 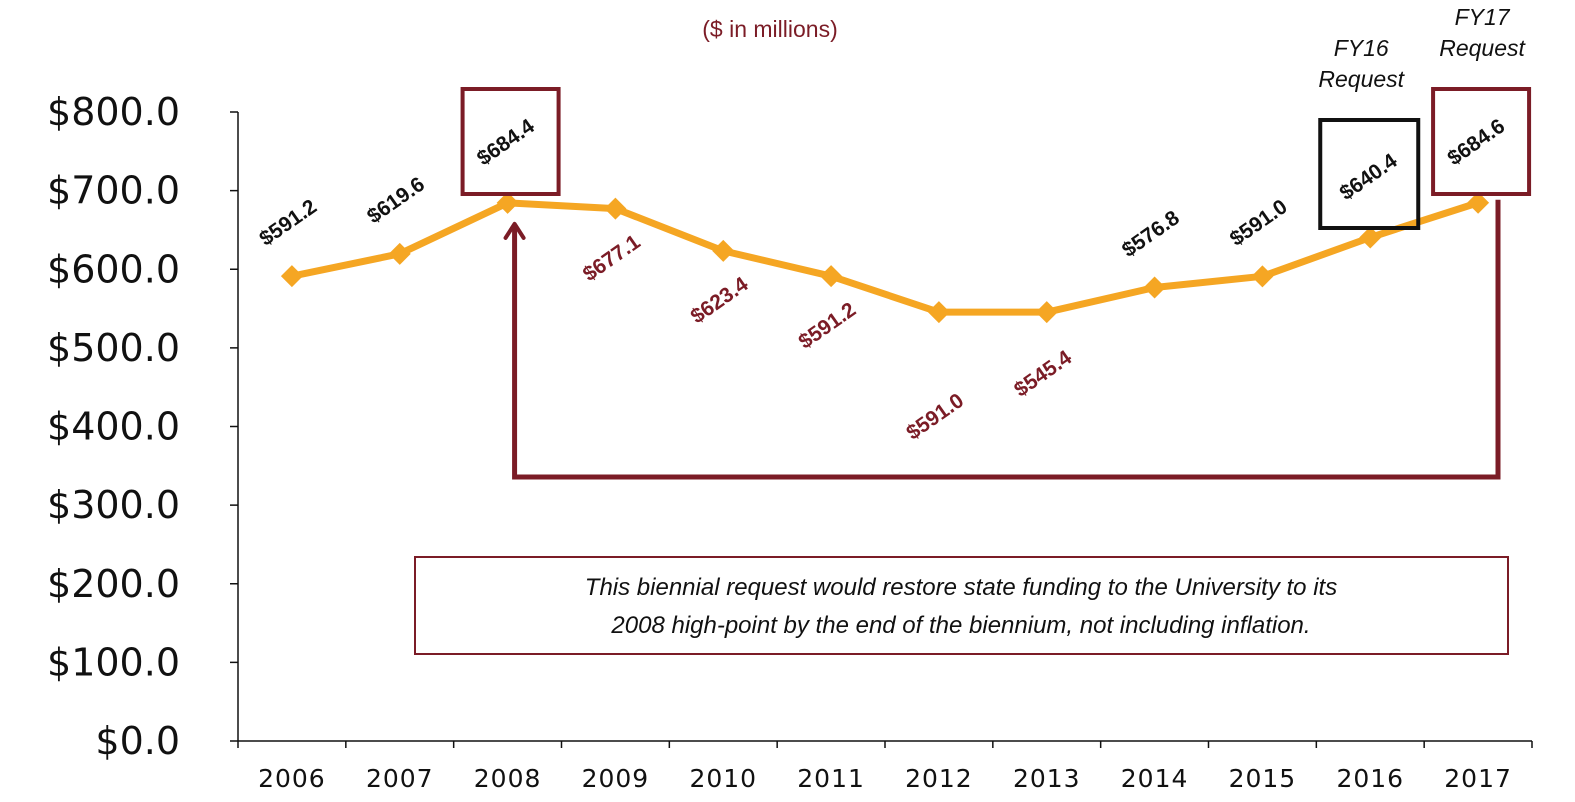 I want to click on x-tick-label: 2015, so click(x=1263, y=778).